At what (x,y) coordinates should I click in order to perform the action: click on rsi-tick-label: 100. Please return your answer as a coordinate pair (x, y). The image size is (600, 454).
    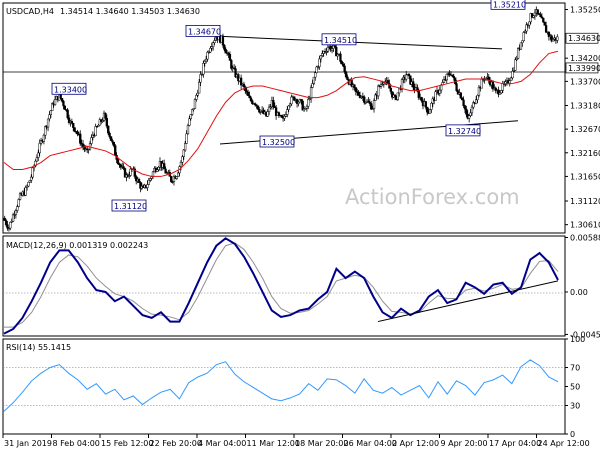
    Looking at the image, I should click on (577, 339).